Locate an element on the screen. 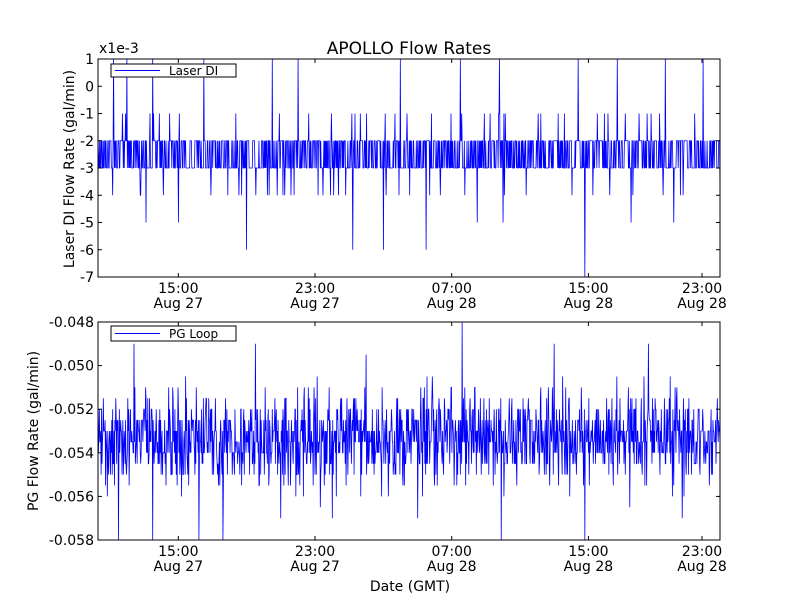  x-axis-label: Date (GMT) is located at coordinates (410, 587).